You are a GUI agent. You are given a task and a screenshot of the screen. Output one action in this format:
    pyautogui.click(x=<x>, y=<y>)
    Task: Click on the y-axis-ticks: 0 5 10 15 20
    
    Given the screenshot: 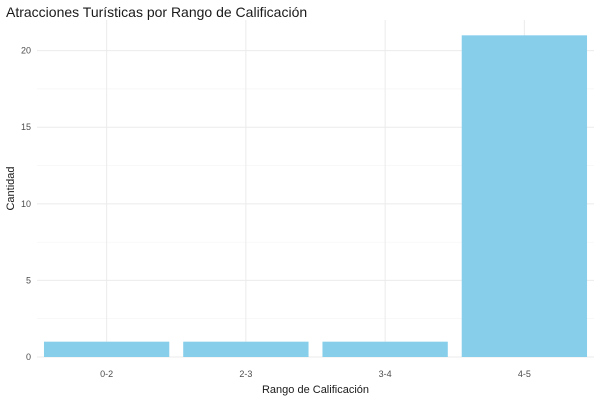 What is the action you would take?
    pyautogui.click(x=26, y=204)
    